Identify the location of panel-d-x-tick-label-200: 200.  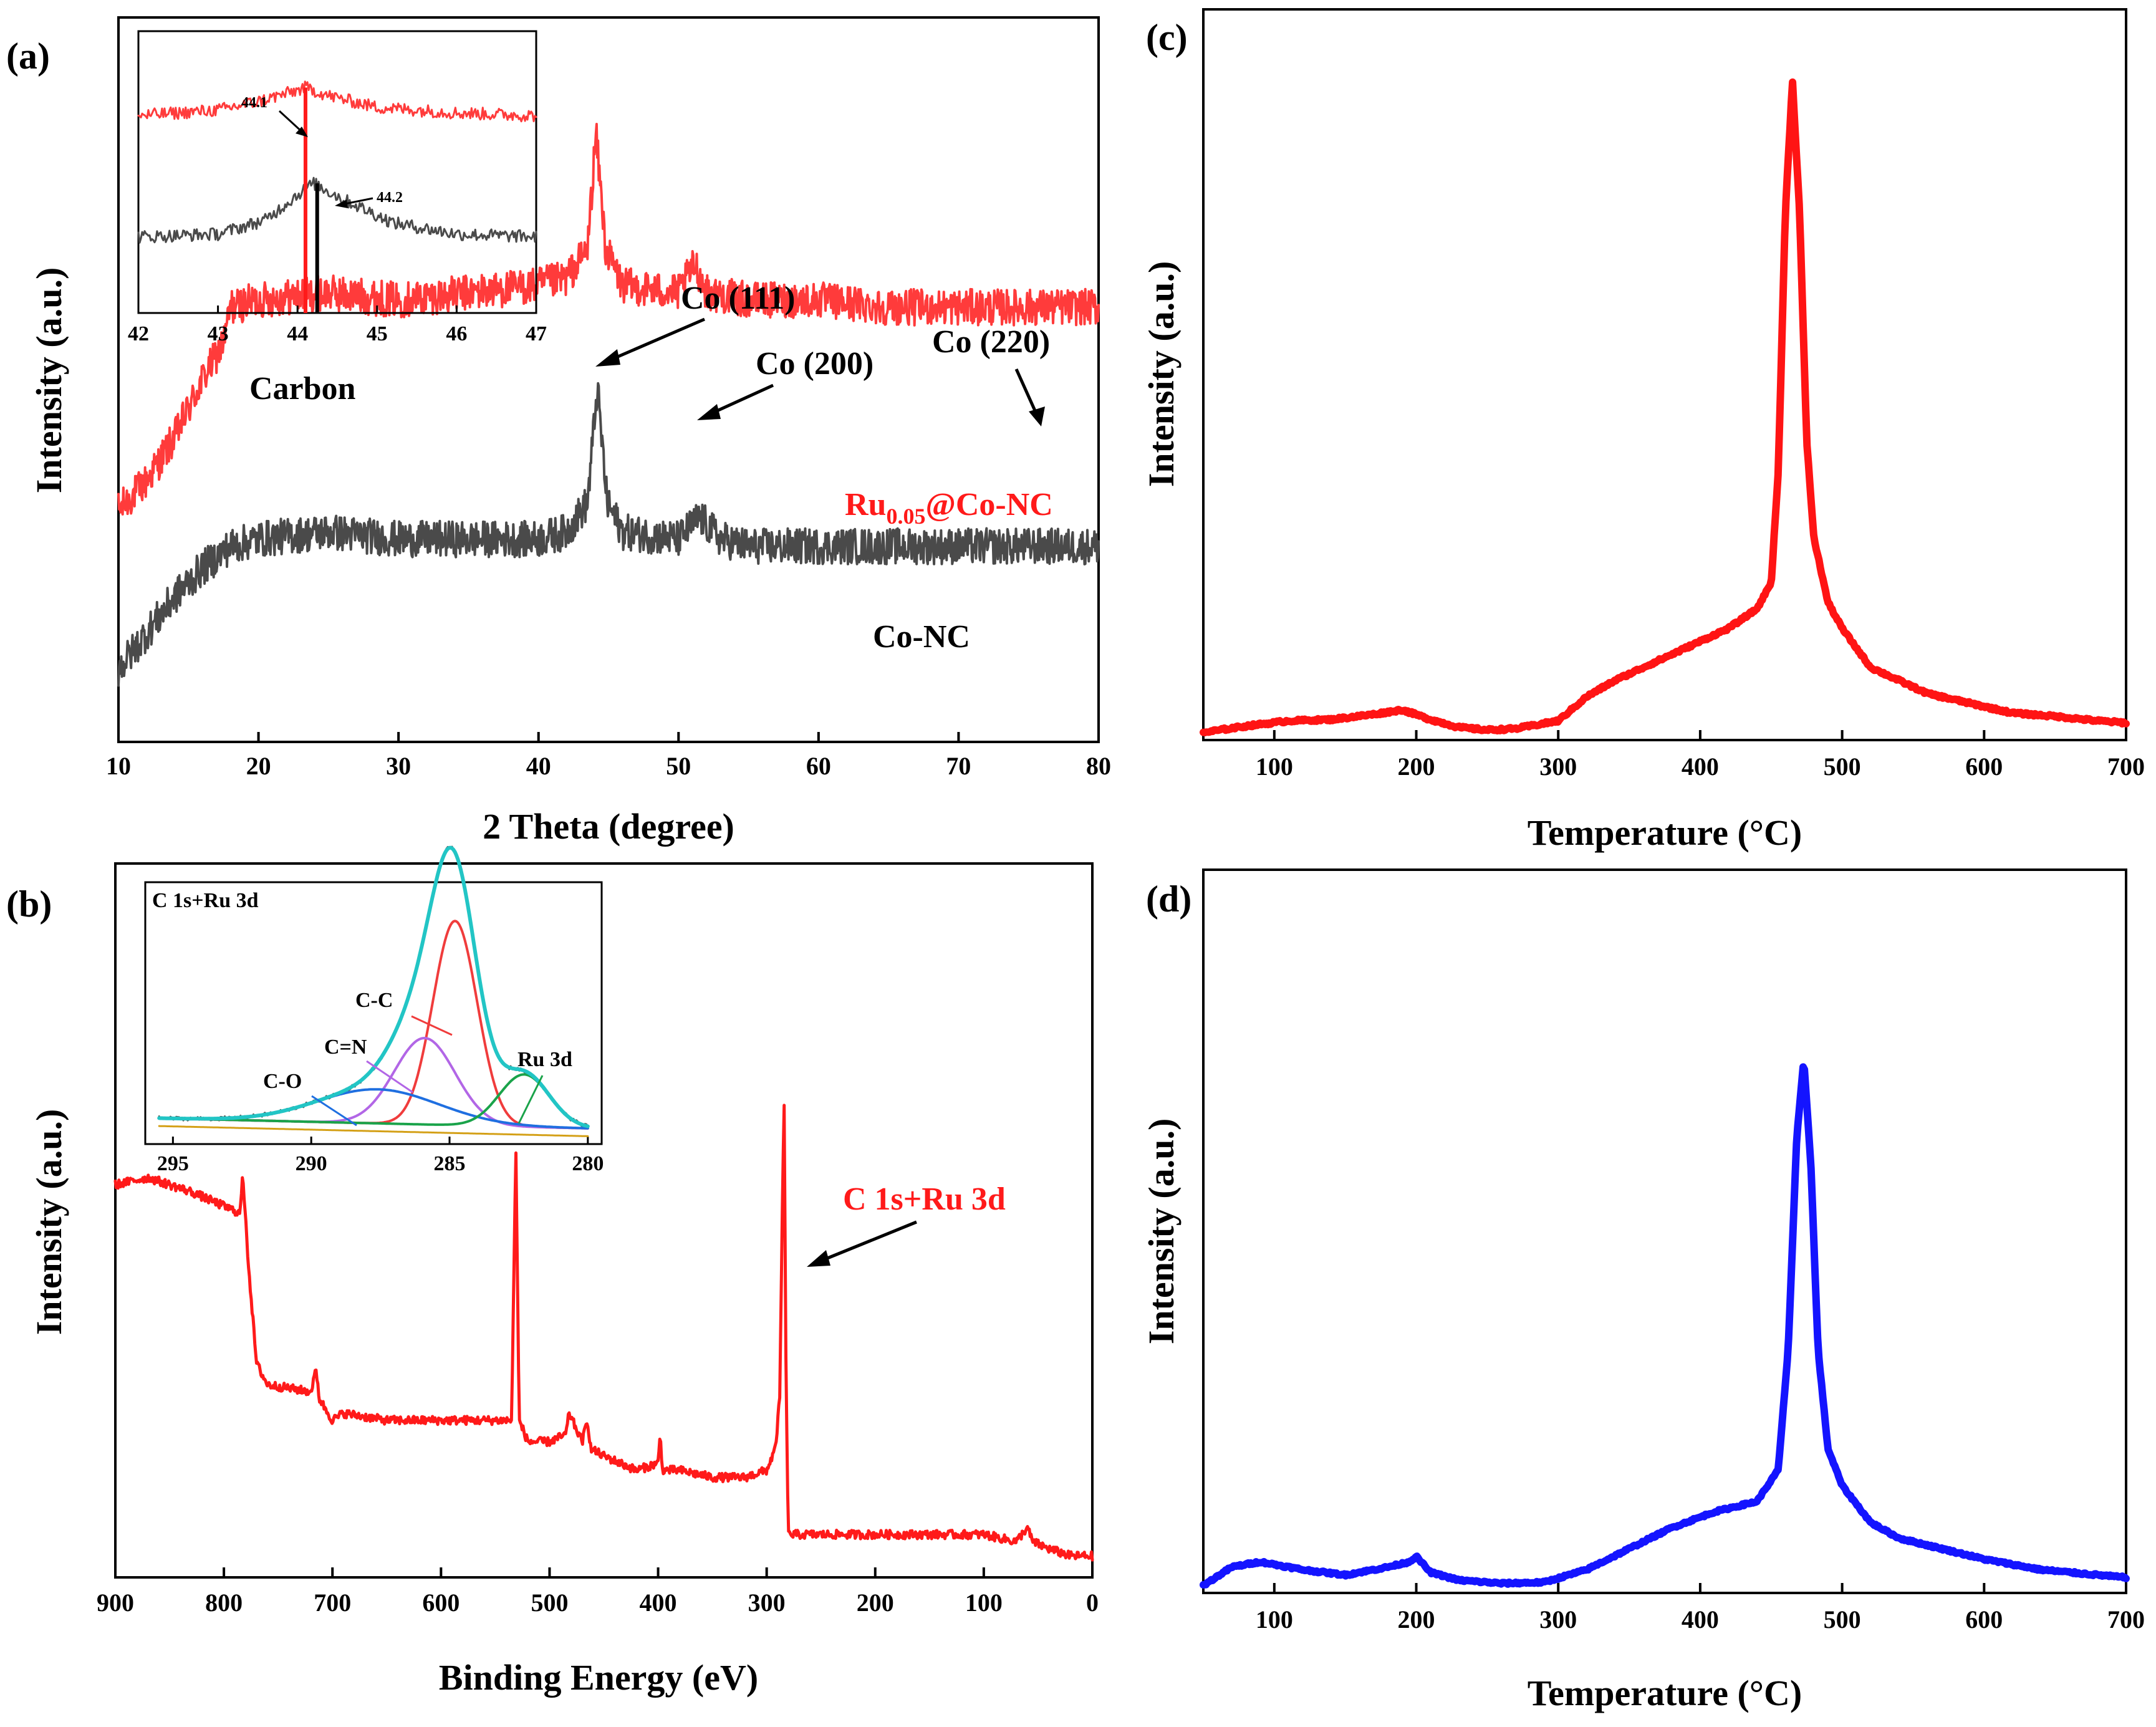
(1416, 1619).